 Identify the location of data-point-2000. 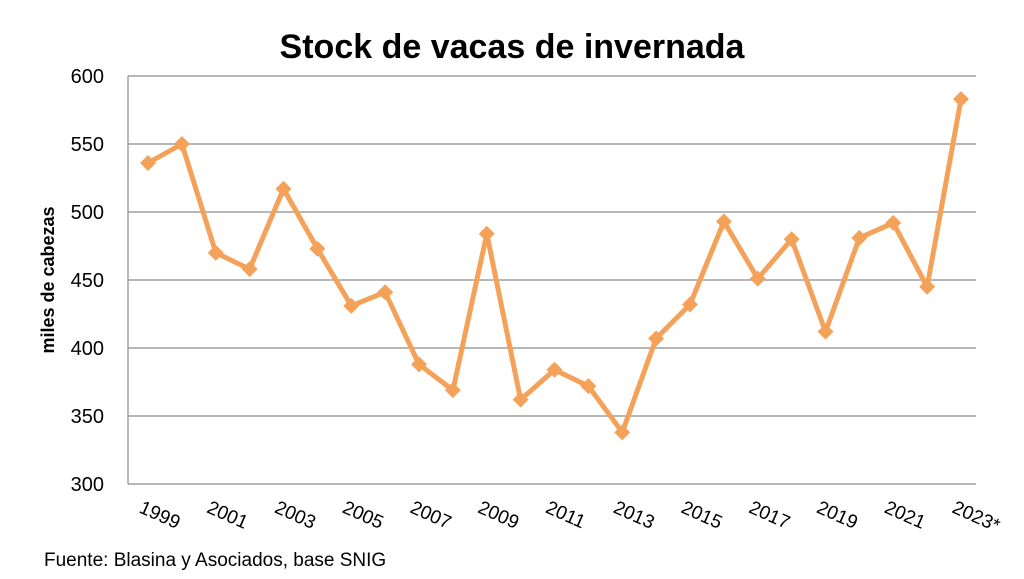
(181, 144).